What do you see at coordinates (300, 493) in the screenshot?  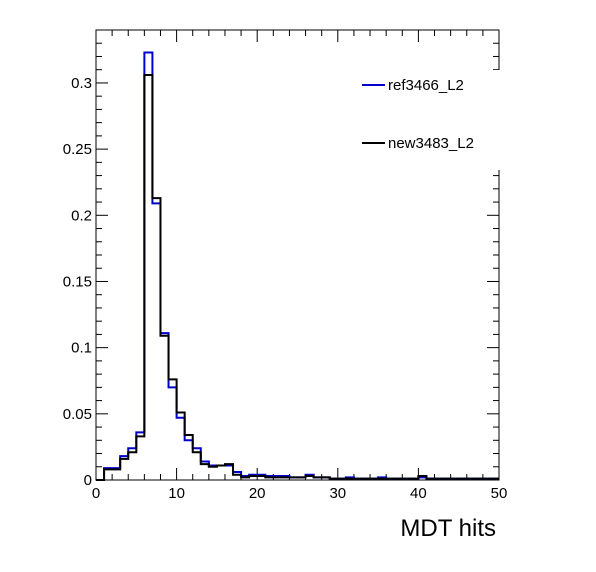 I see `x-tick-labels: 0 10 20 30 40 50` at bounding box center [300, 493].